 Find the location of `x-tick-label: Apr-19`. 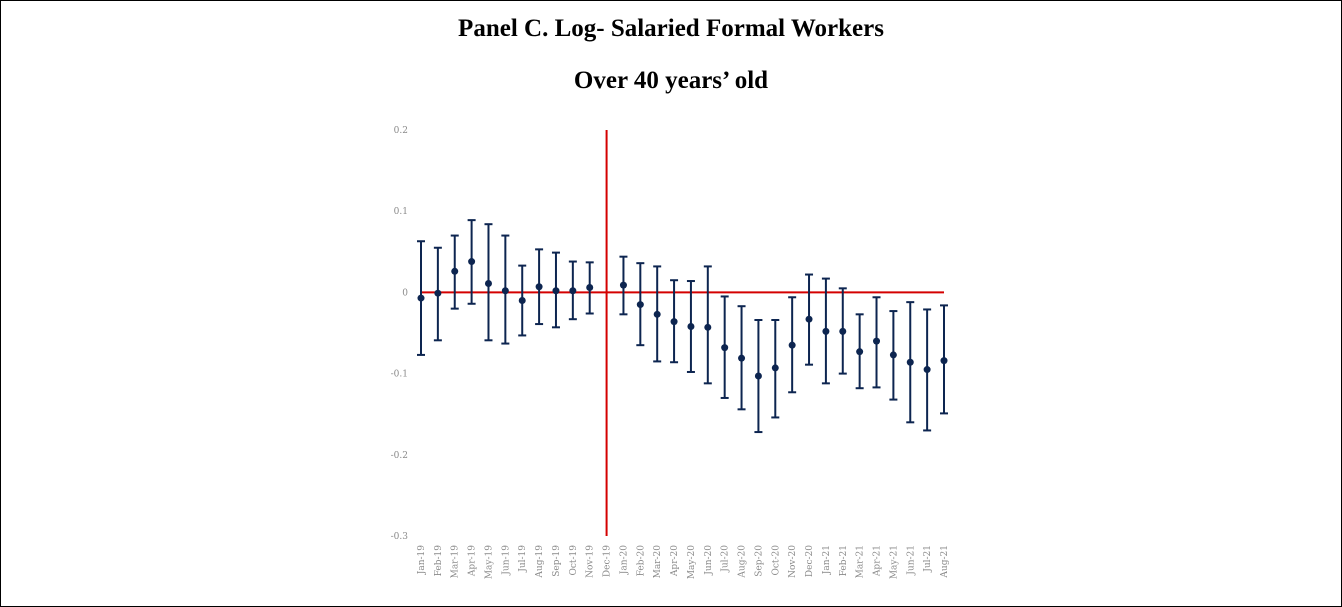

x-tick-label: Apr-19 is located at coordinates (473, 561).